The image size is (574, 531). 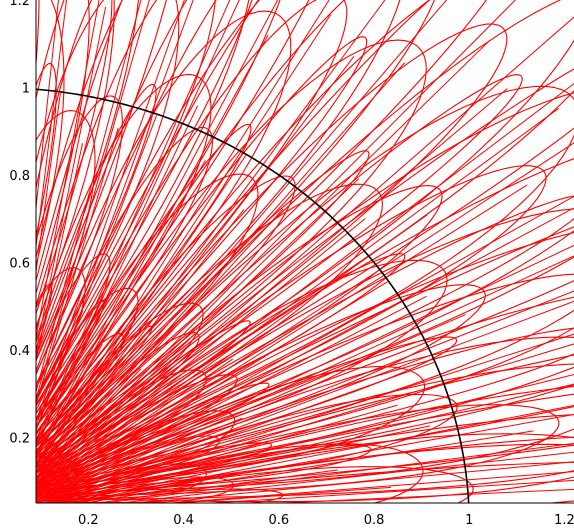 I want to click on y-tick-label: 0.2, so click(x=19, y=438).